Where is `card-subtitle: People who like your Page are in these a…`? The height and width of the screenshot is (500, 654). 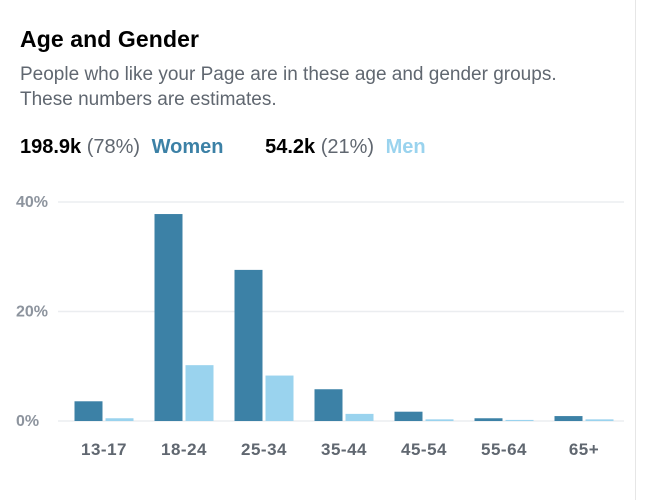 card-subtitle: People who like your Page are in these a… is located at coordinates (288, 87).